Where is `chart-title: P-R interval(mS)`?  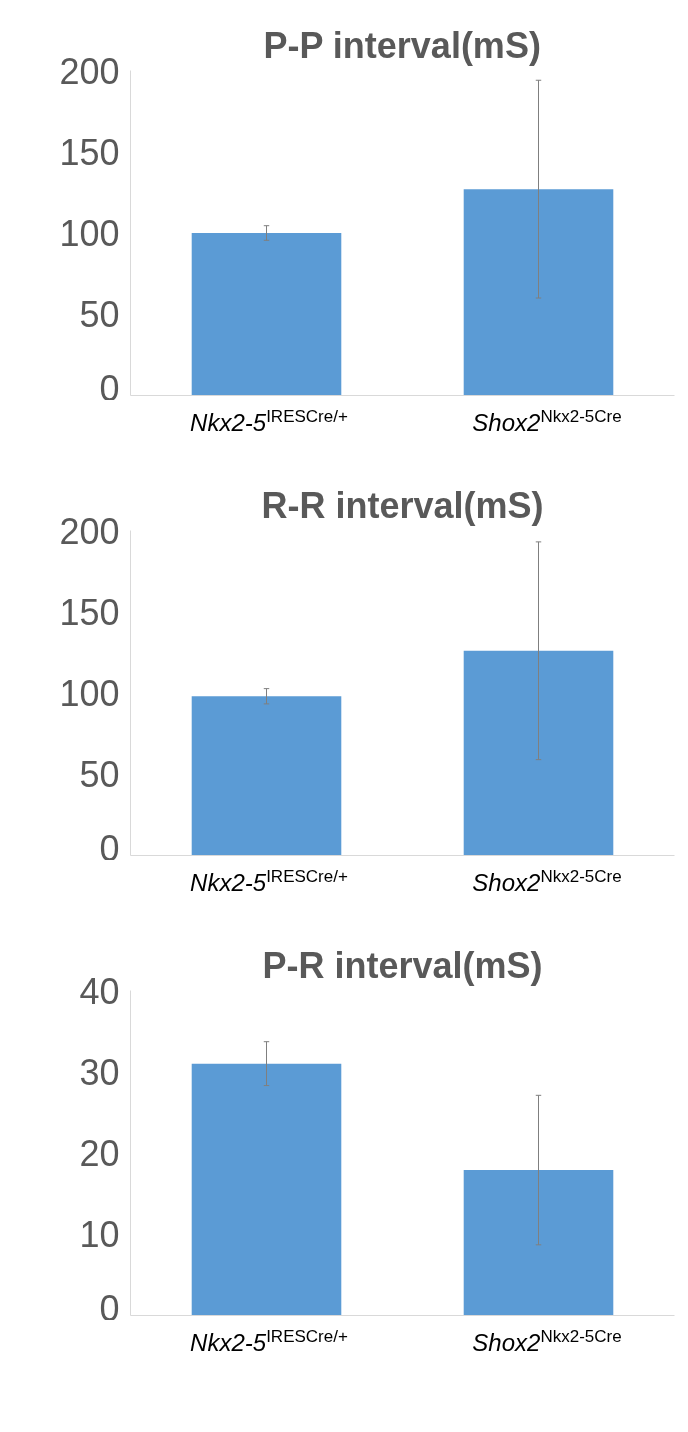
chart-title: P-R interval(mS) is located at coordinates (402, 965).